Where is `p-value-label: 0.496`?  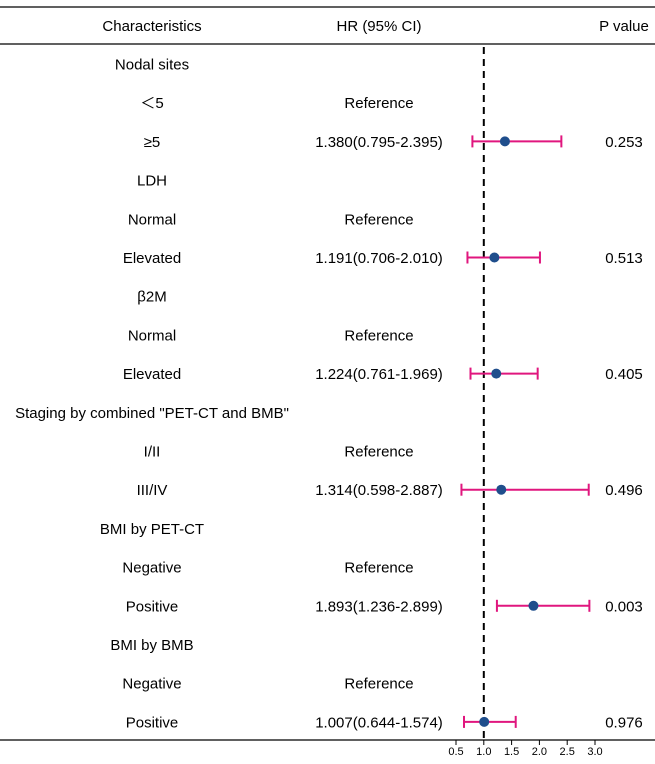
p-value-label: 0.496 is located at coordinates (624, 490).